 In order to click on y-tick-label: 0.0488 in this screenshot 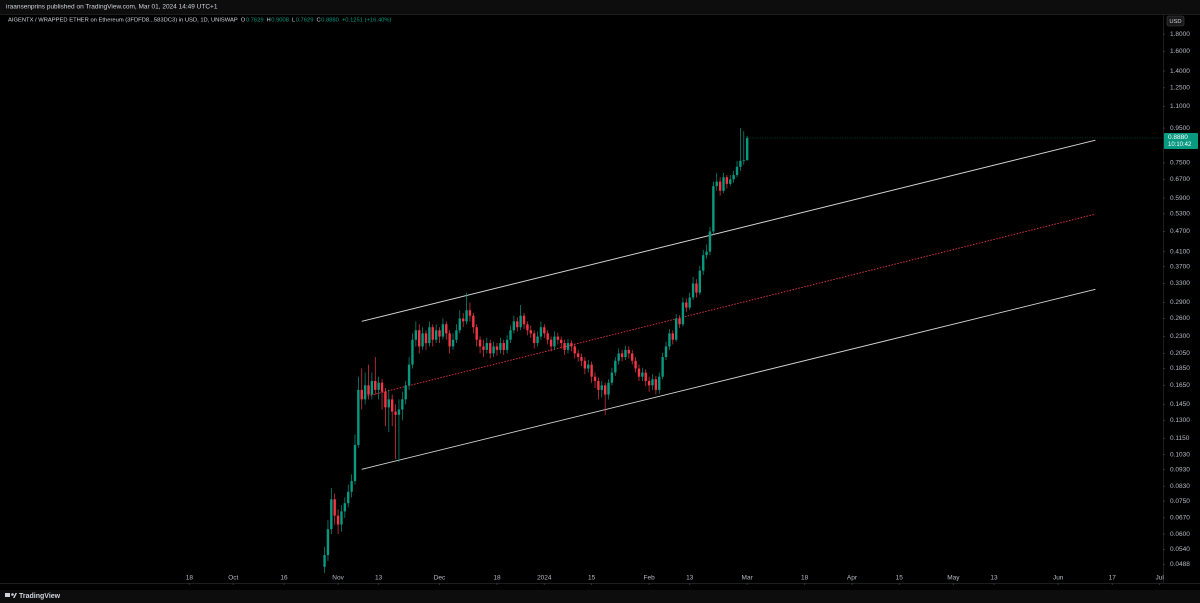, I will do `click(1180, 564)`.